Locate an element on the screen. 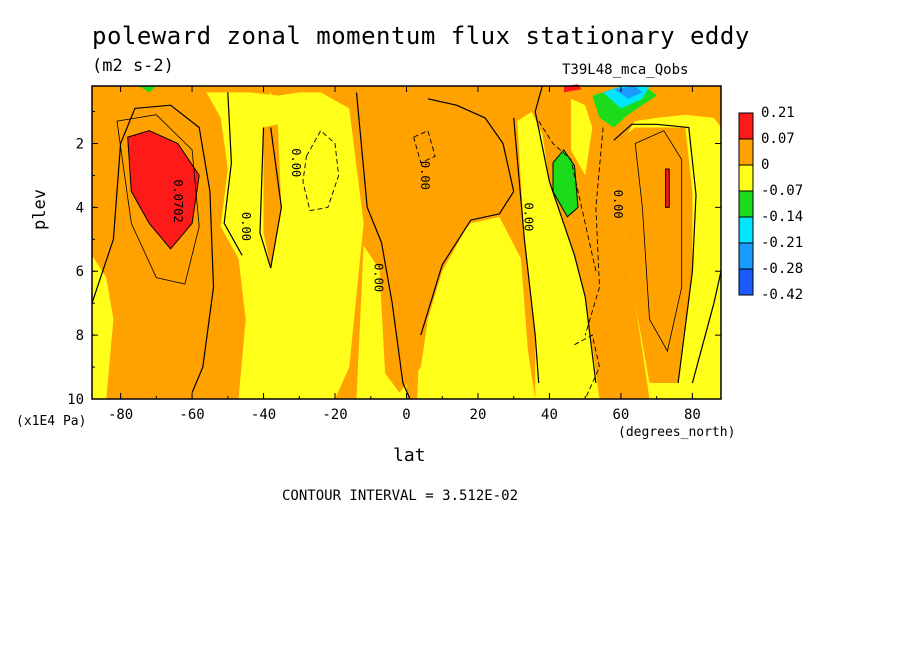  colorbar-level-label: -0.14 is located at coordinates (782, 217).